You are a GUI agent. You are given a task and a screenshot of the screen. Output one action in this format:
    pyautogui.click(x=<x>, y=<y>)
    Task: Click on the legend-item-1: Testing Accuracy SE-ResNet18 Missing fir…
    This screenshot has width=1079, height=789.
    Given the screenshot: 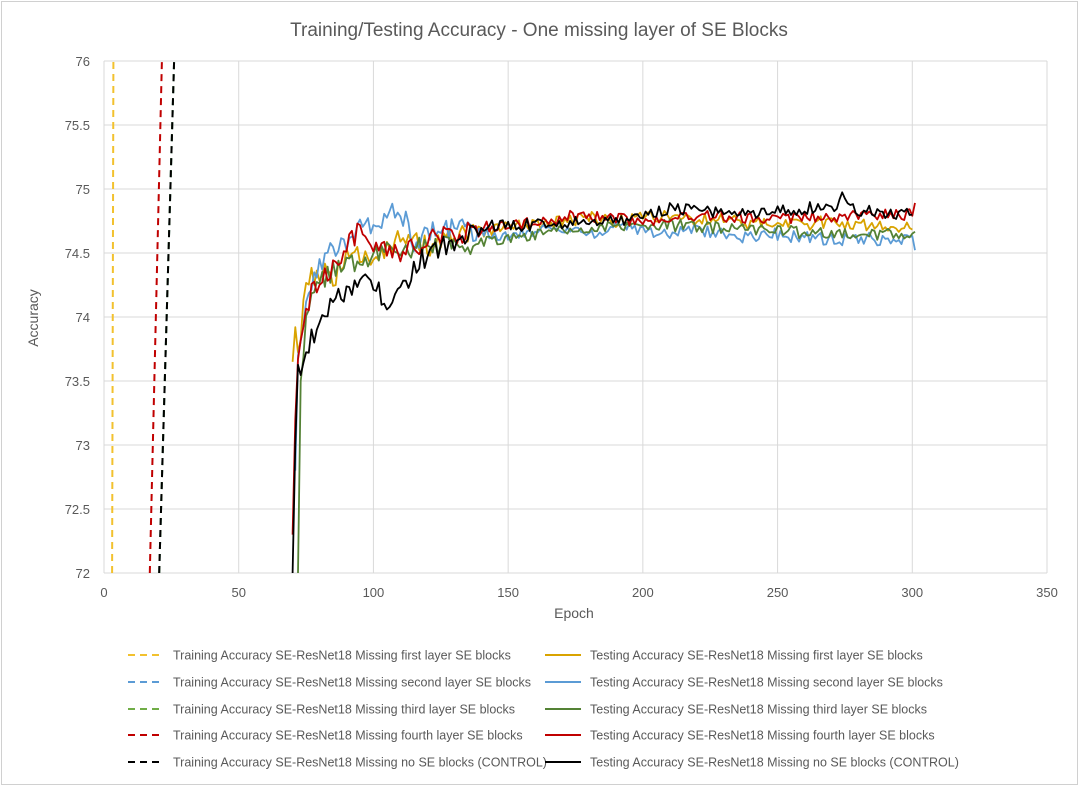 What is the action you would take?
    pyautogui.click(x=734, y=656)
    